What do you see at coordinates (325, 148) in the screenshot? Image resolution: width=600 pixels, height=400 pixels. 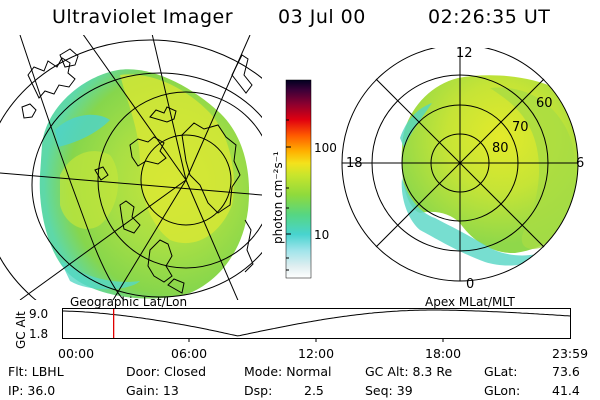 I see `colorbar-tick-100: 100` at bounding box center [325, 148].